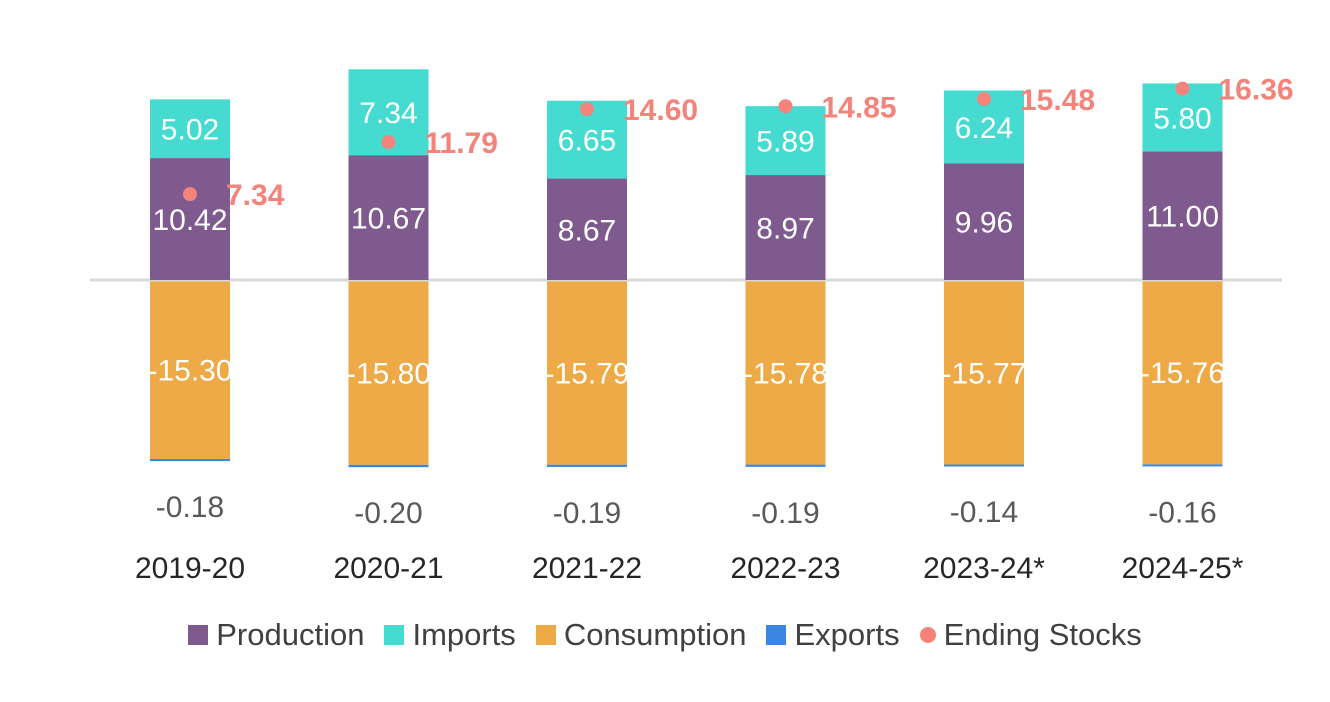 Image resolution: width=1330 pixels, height=702 pixels. Describe the element at coordinates (198, 635) in the screenshot. I see `legend-swatch-production` at that location.